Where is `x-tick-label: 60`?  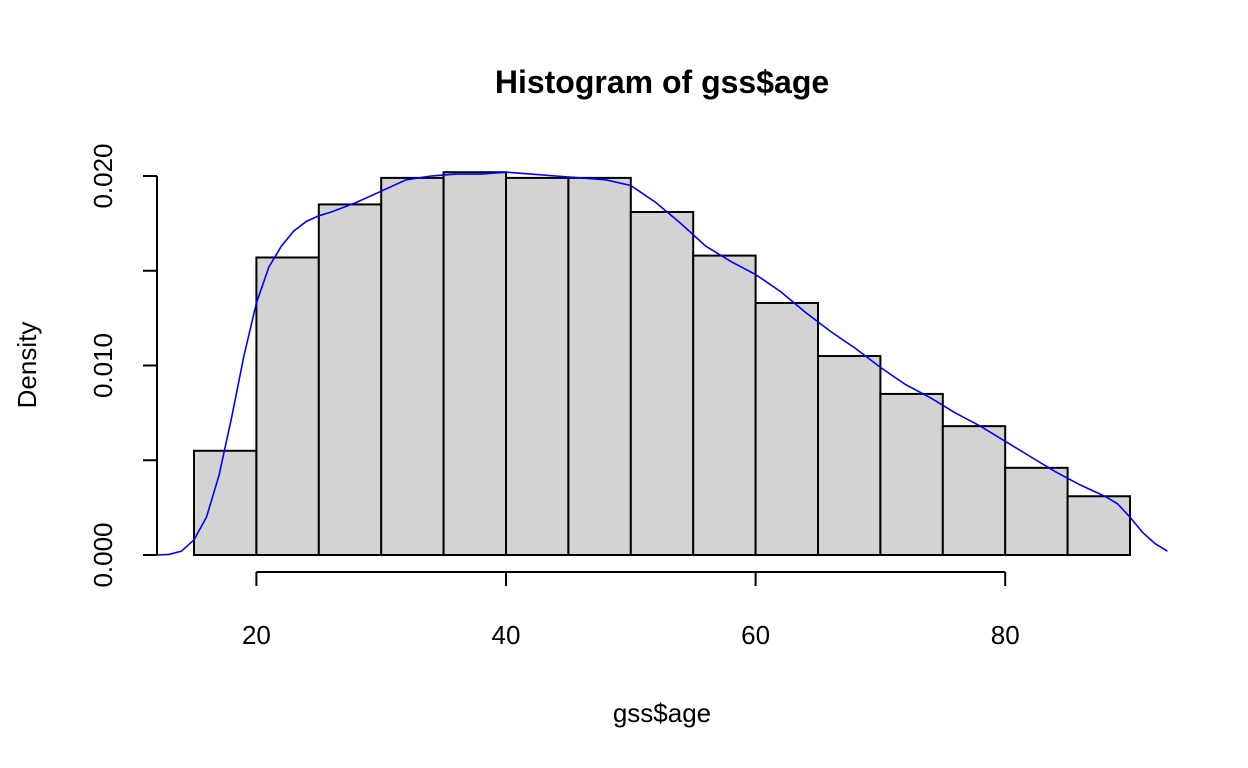
x-tick-label: 60 is located at coordinates (755, 635).